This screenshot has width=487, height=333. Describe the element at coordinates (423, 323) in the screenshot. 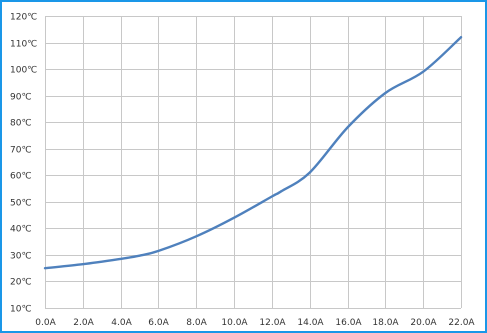

I see `x-tick-label: 20.0A` at that location.